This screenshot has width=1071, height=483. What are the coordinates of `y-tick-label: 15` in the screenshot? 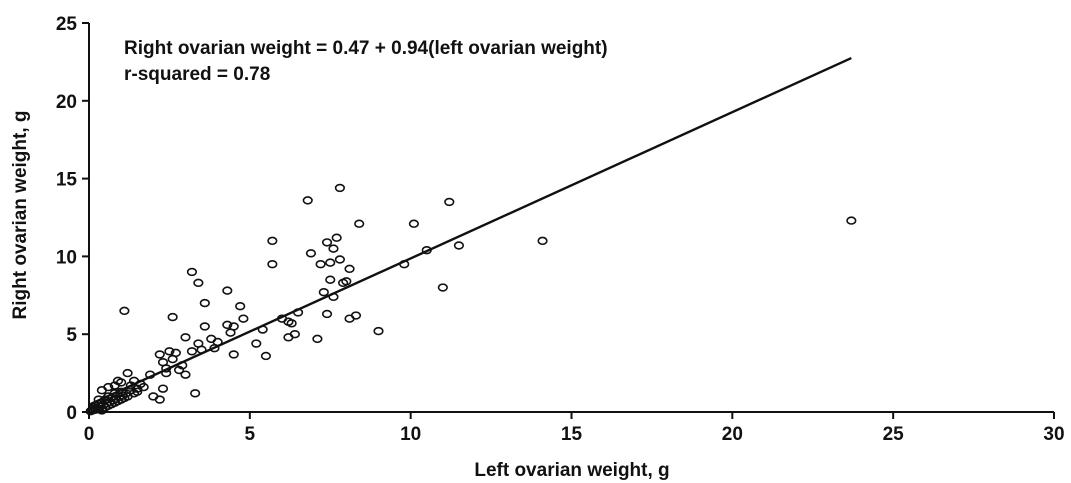 It's located at (67, 180).